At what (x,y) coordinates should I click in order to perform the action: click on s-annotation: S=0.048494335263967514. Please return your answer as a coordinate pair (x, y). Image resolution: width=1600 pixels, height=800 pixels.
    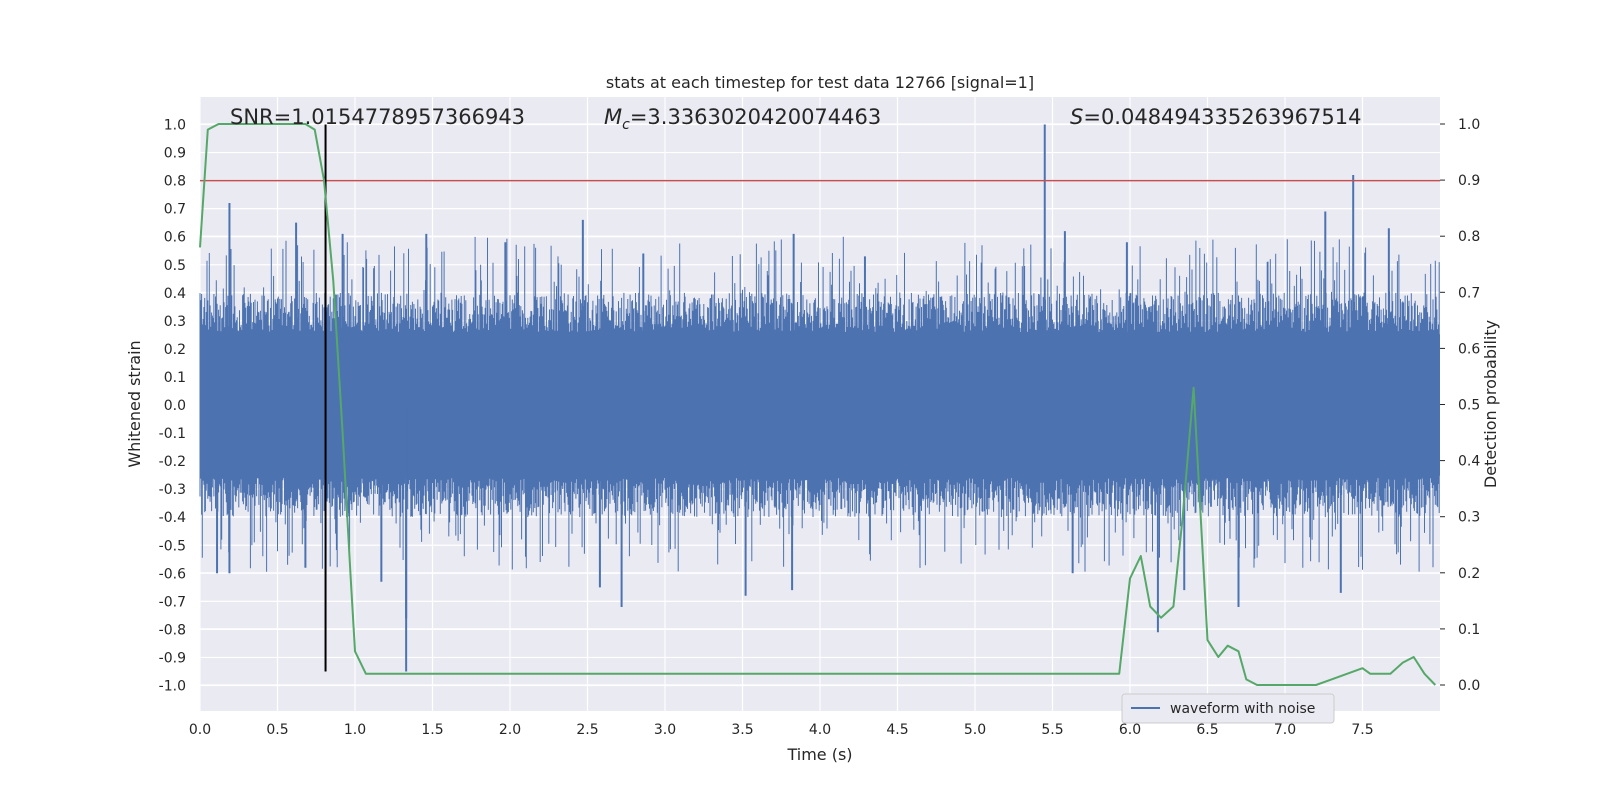
    Looking at the image, I should click on (1215, 117).